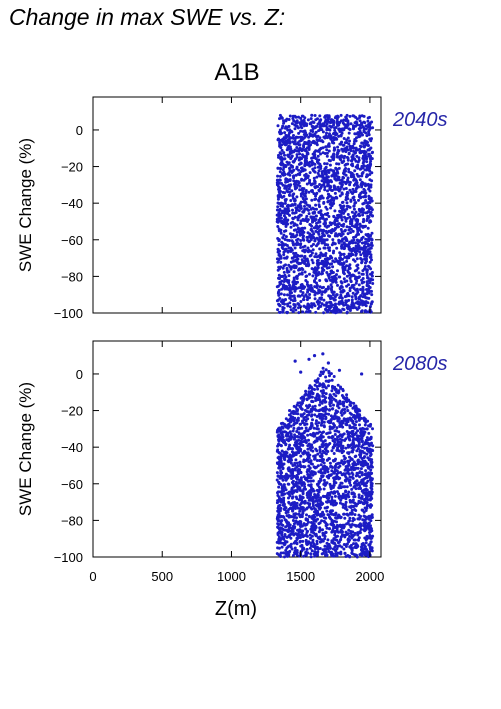 The width and height of the screenshot is (501, 709). Describe the element at coordinates (325, 462) in the screenshot. I see `point-cloud` at that location.